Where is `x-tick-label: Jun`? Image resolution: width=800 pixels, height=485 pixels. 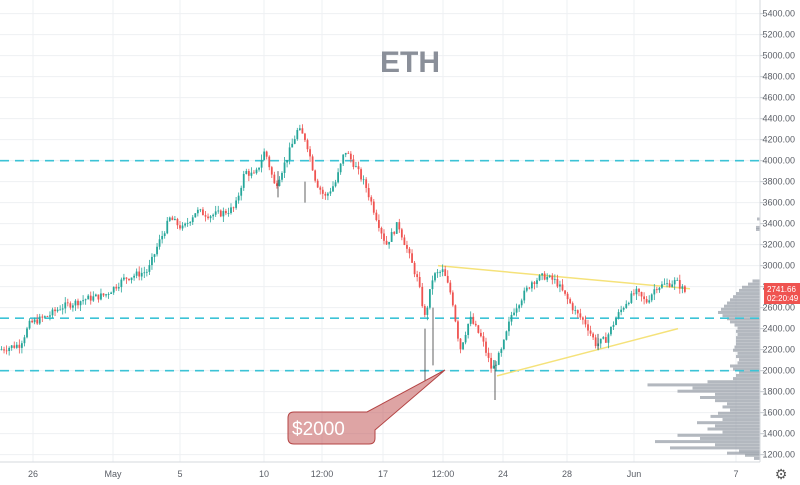
x-tick-label: Jun is located at coordinates (634, 474).